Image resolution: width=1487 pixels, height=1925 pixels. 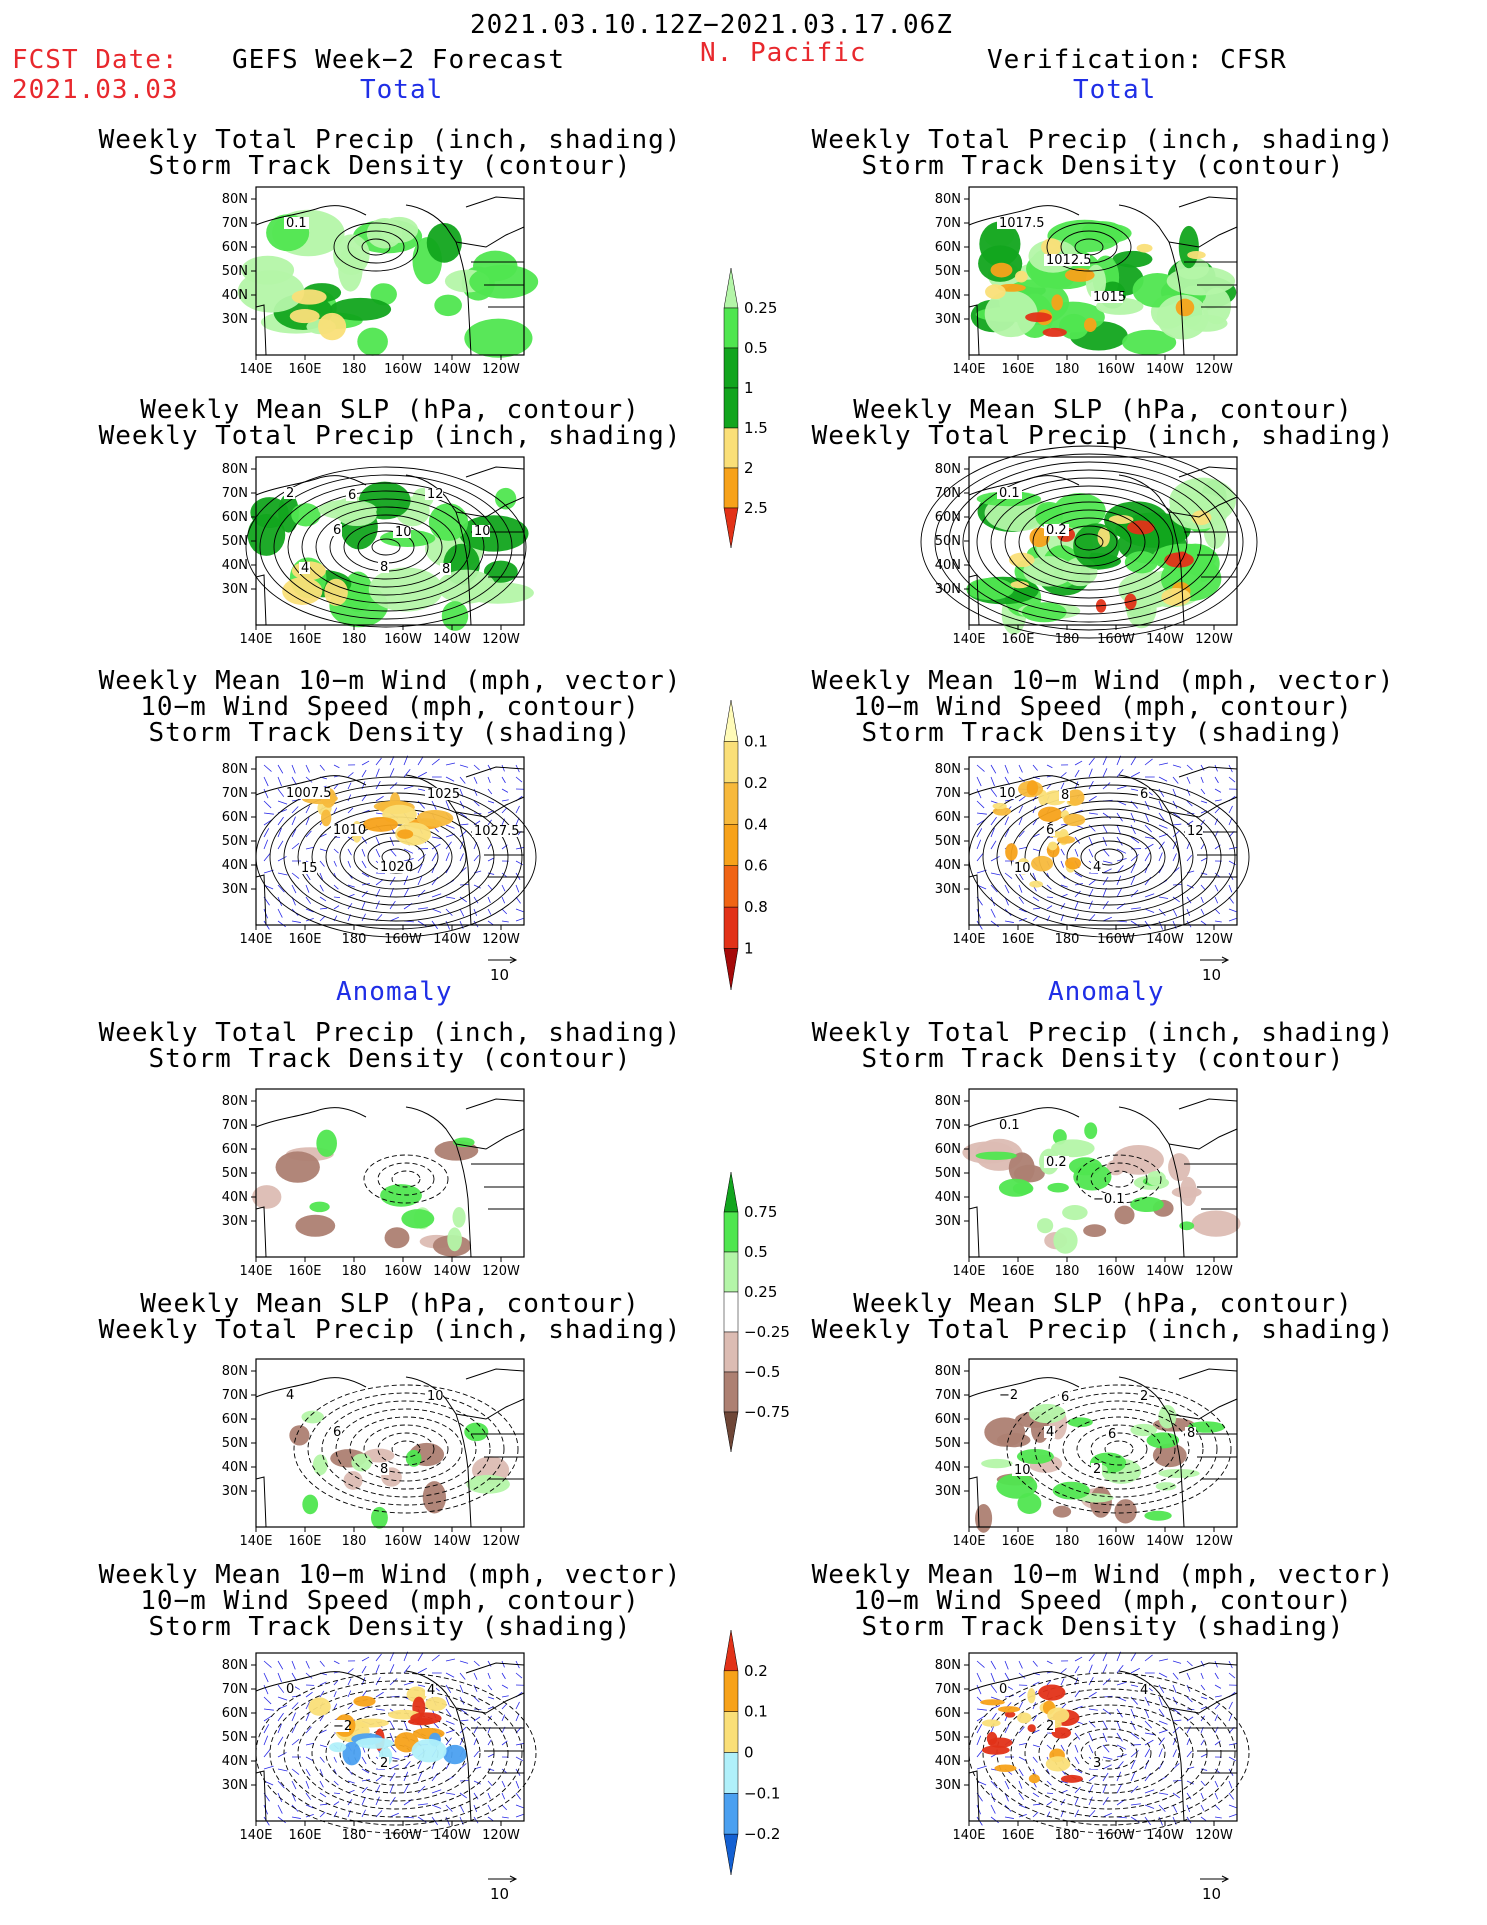 I want to click on right-wind-track-title-2: 10−m Wind Speed (mph, contour), so click(x=1103, y=707).